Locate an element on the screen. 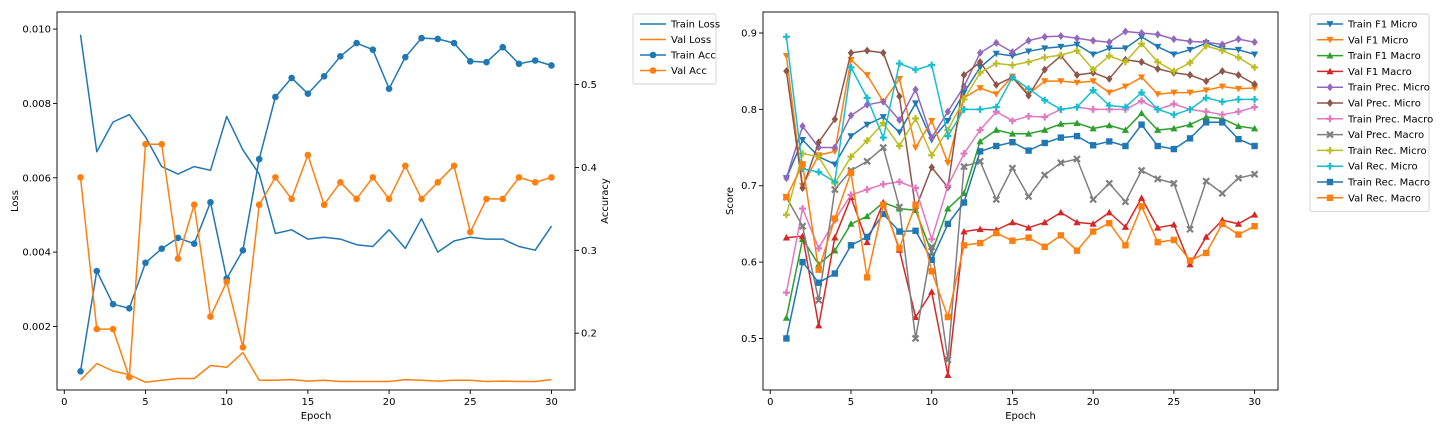 Image resolution: width=1440 pixels, height=432 pixels. series-train-prec-micro is located at coordinates (1020, 105).